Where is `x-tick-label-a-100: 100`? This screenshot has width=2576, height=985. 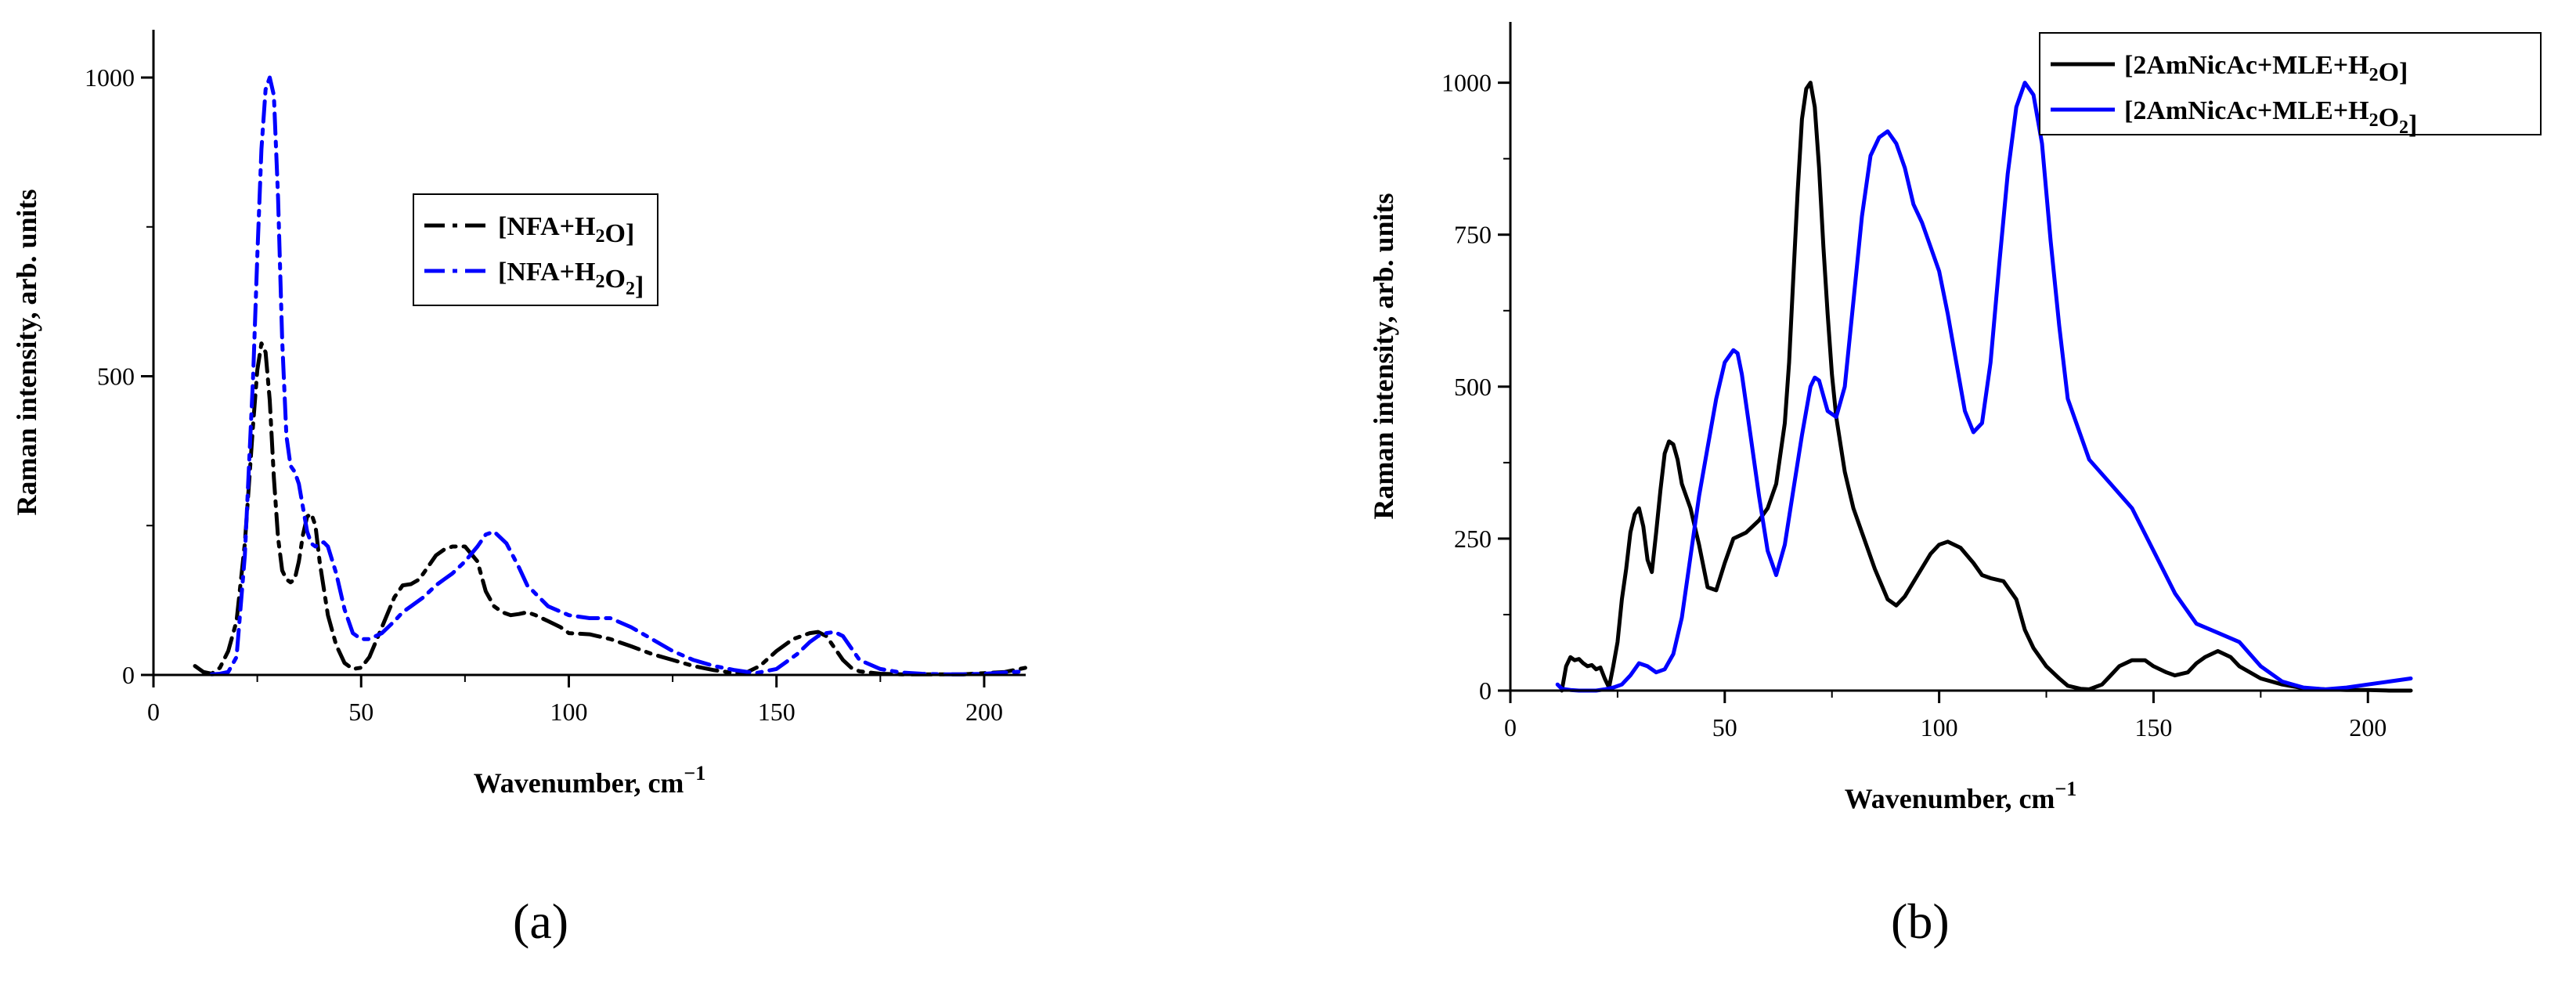
x-tick-label-a-100: 100 is located at coordinates (568, 712).